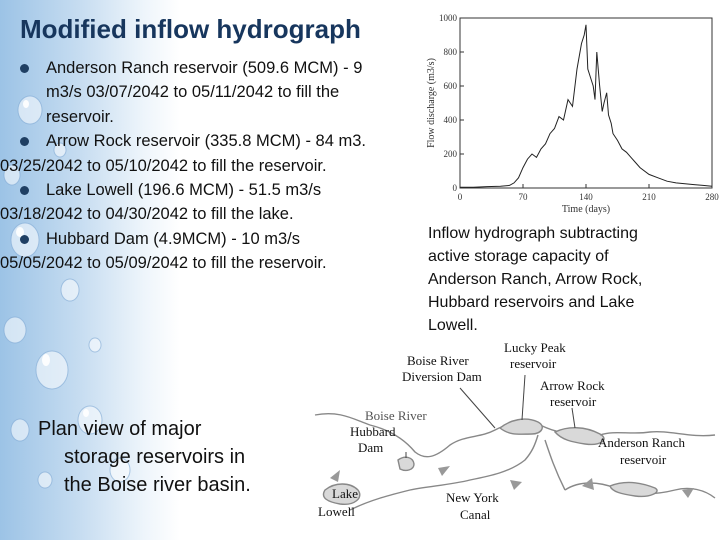 This screenshot has width=720, height=540. I want to click on plot-area-frame, so click(586, 103).